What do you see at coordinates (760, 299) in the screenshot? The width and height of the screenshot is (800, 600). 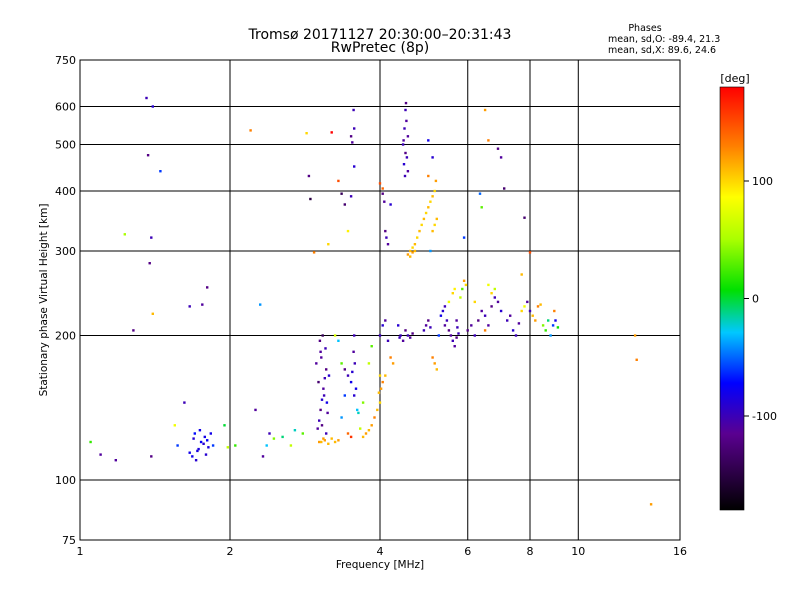 I see `colorbar-ticks: 100 0 -100` at bounding box center [760, 299].